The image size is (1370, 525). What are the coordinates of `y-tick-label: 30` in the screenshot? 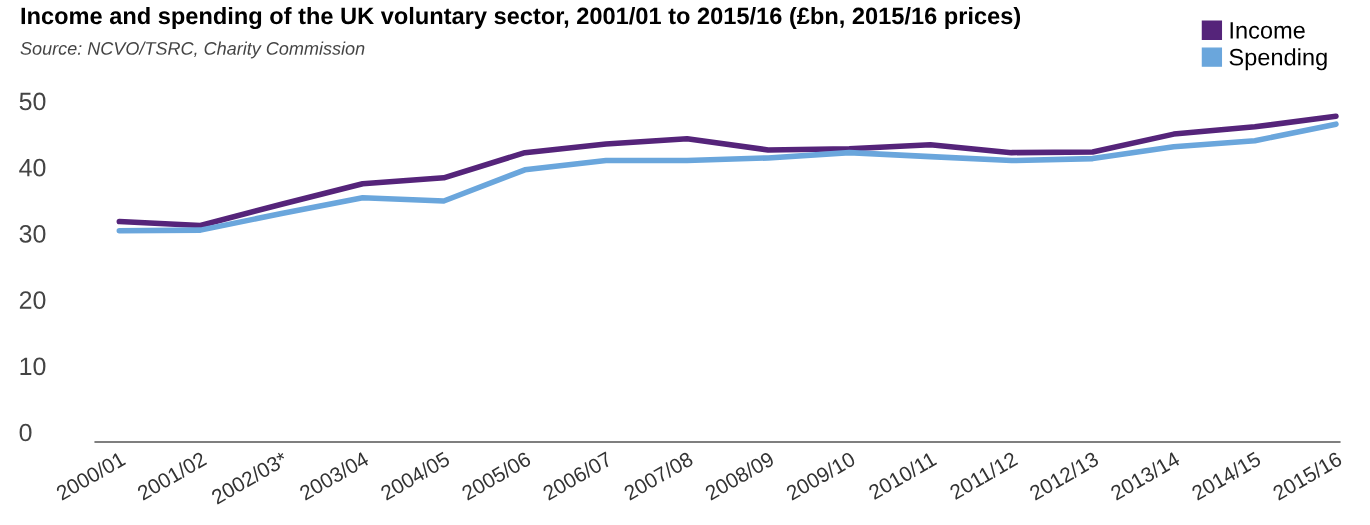 It's located at (32, 234).